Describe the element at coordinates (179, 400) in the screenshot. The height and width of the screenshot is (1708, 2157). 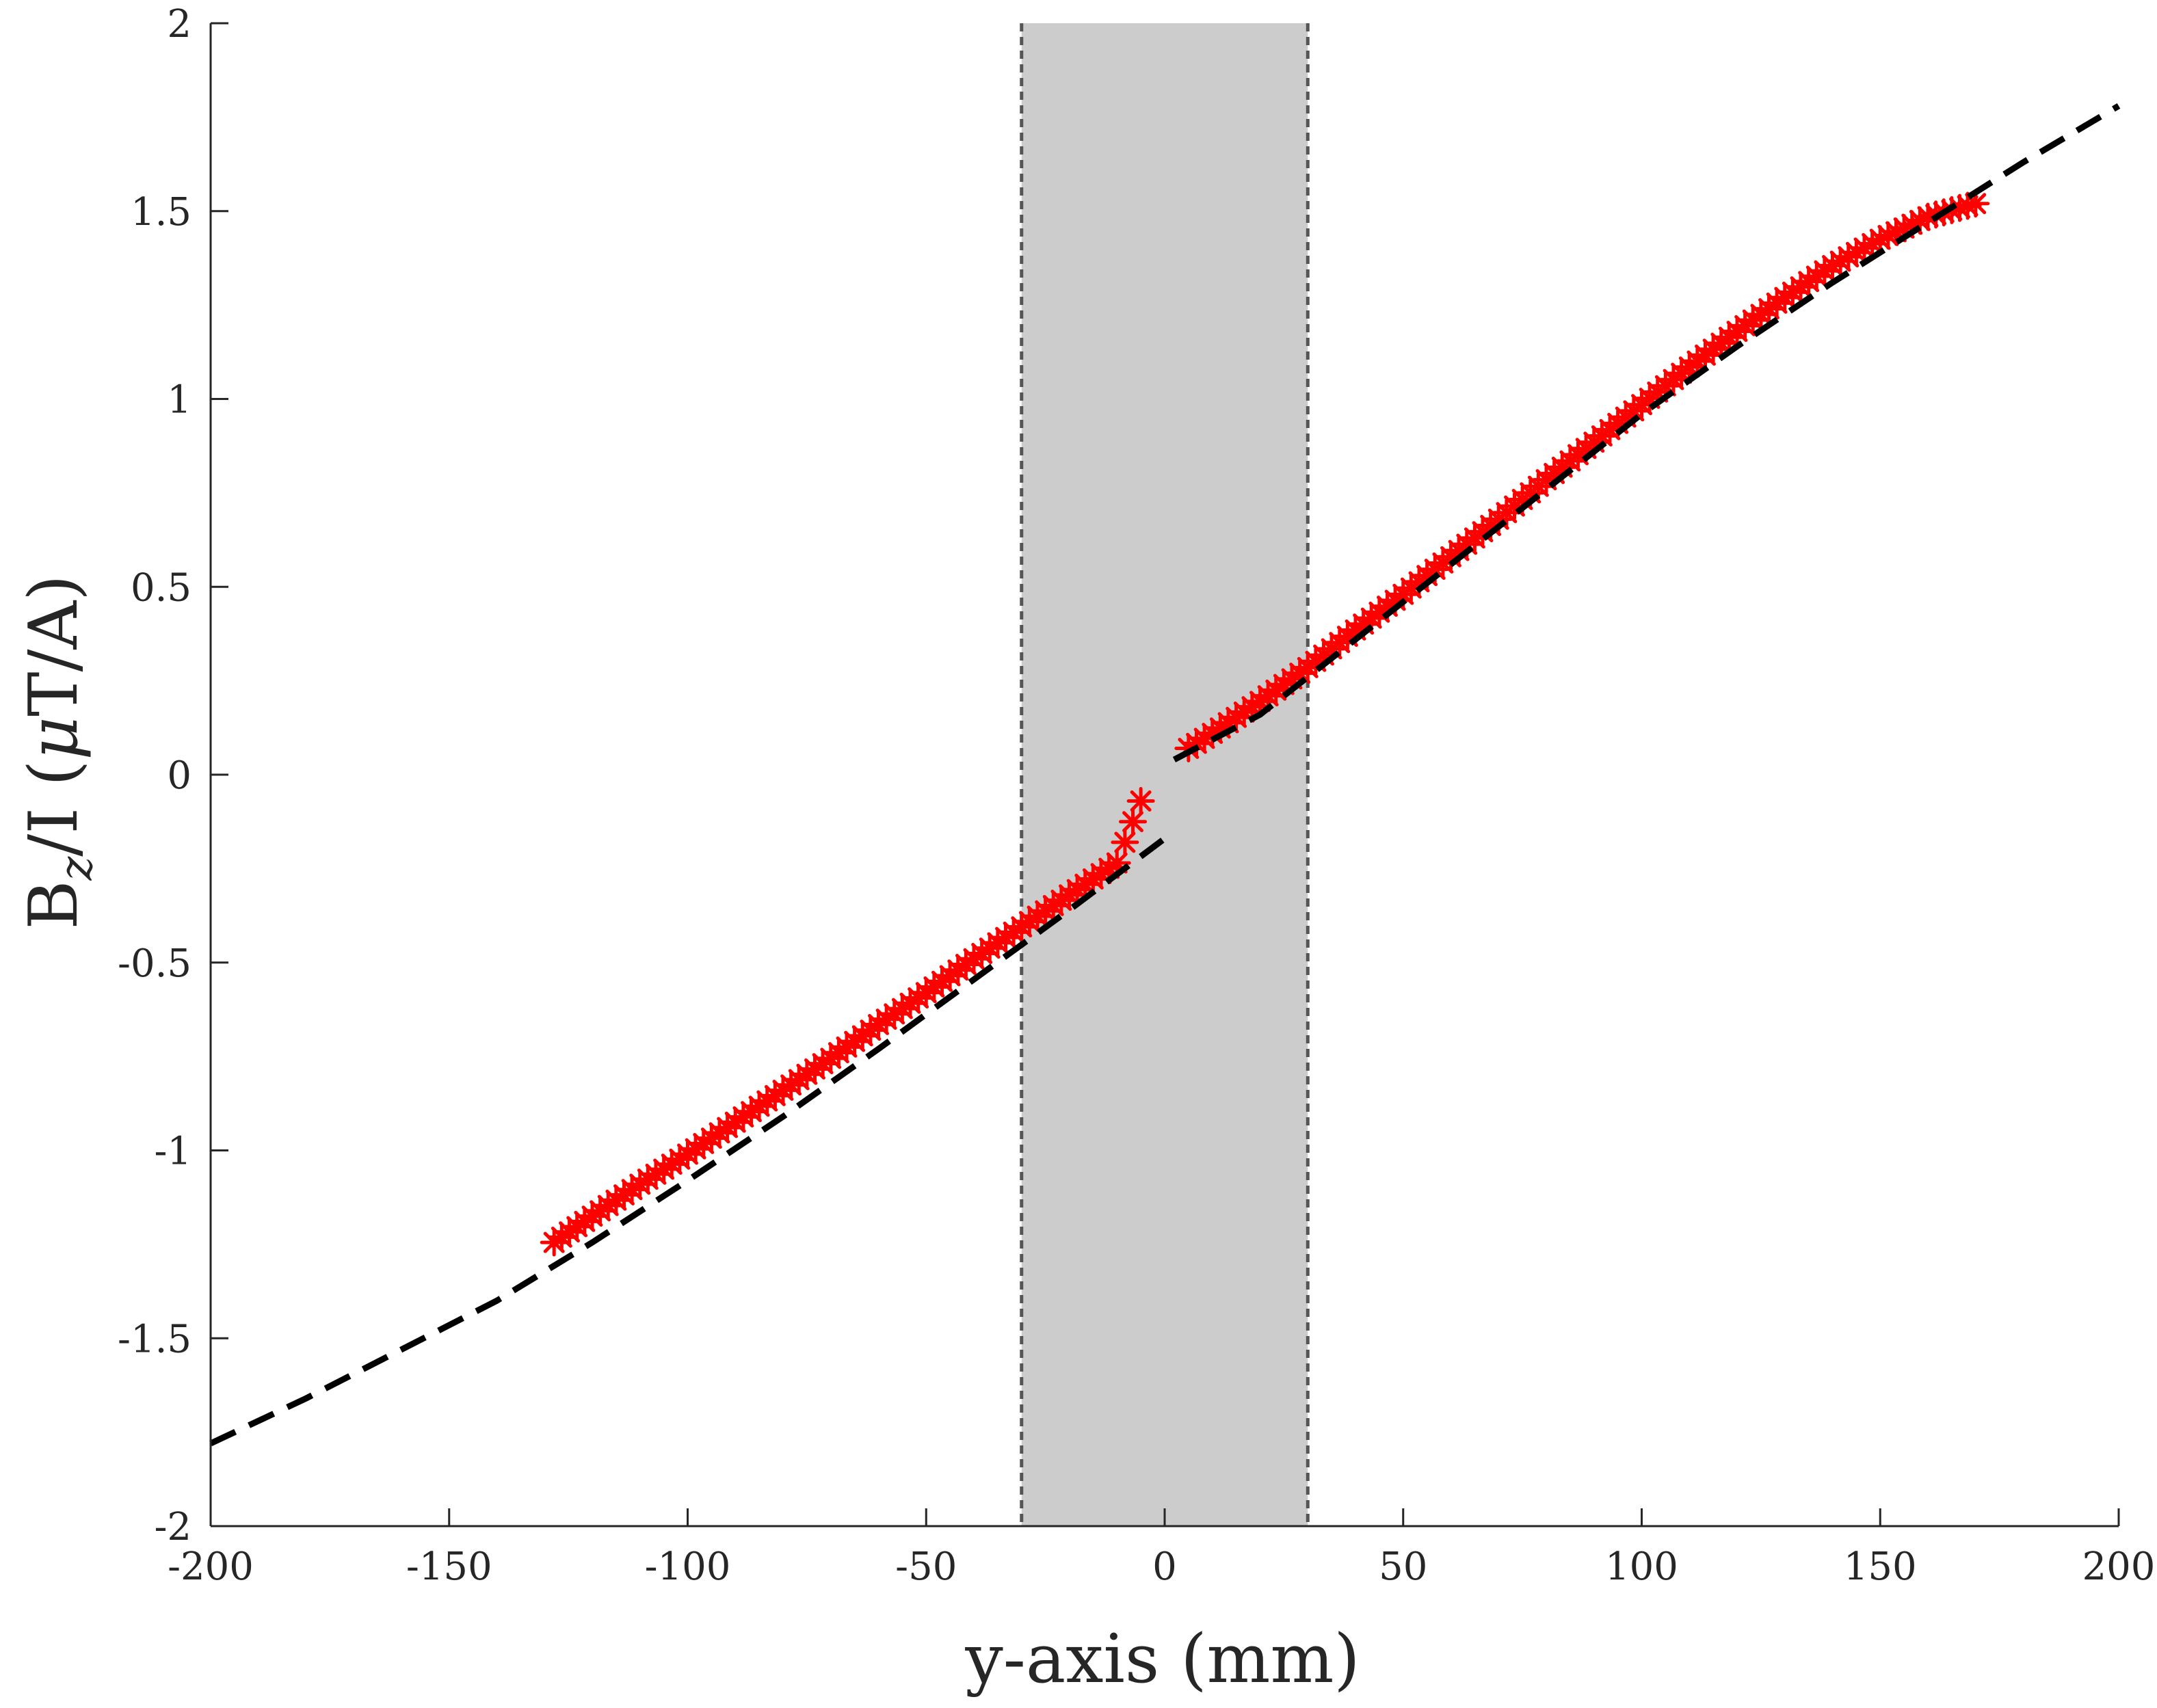
I see `y-tick-label: 1` at that location.